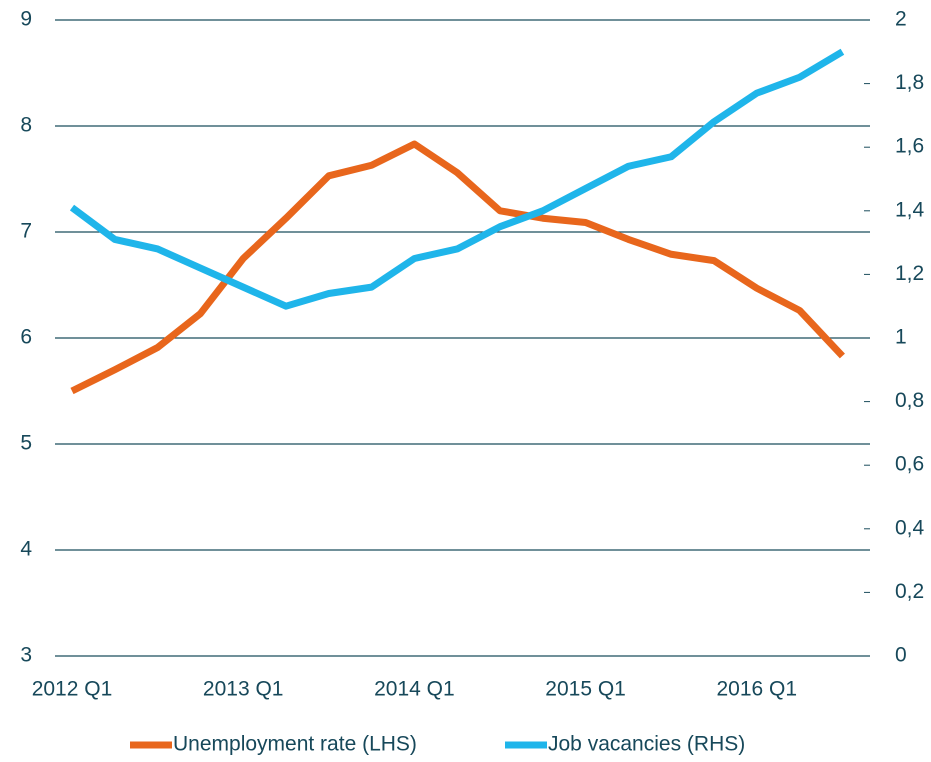 This screenshot has width=931, height=762. What do you see at coordinates (26, 19) in the screenshot?
I see `y-tick-label: 9` at bounding box center [26, 19].